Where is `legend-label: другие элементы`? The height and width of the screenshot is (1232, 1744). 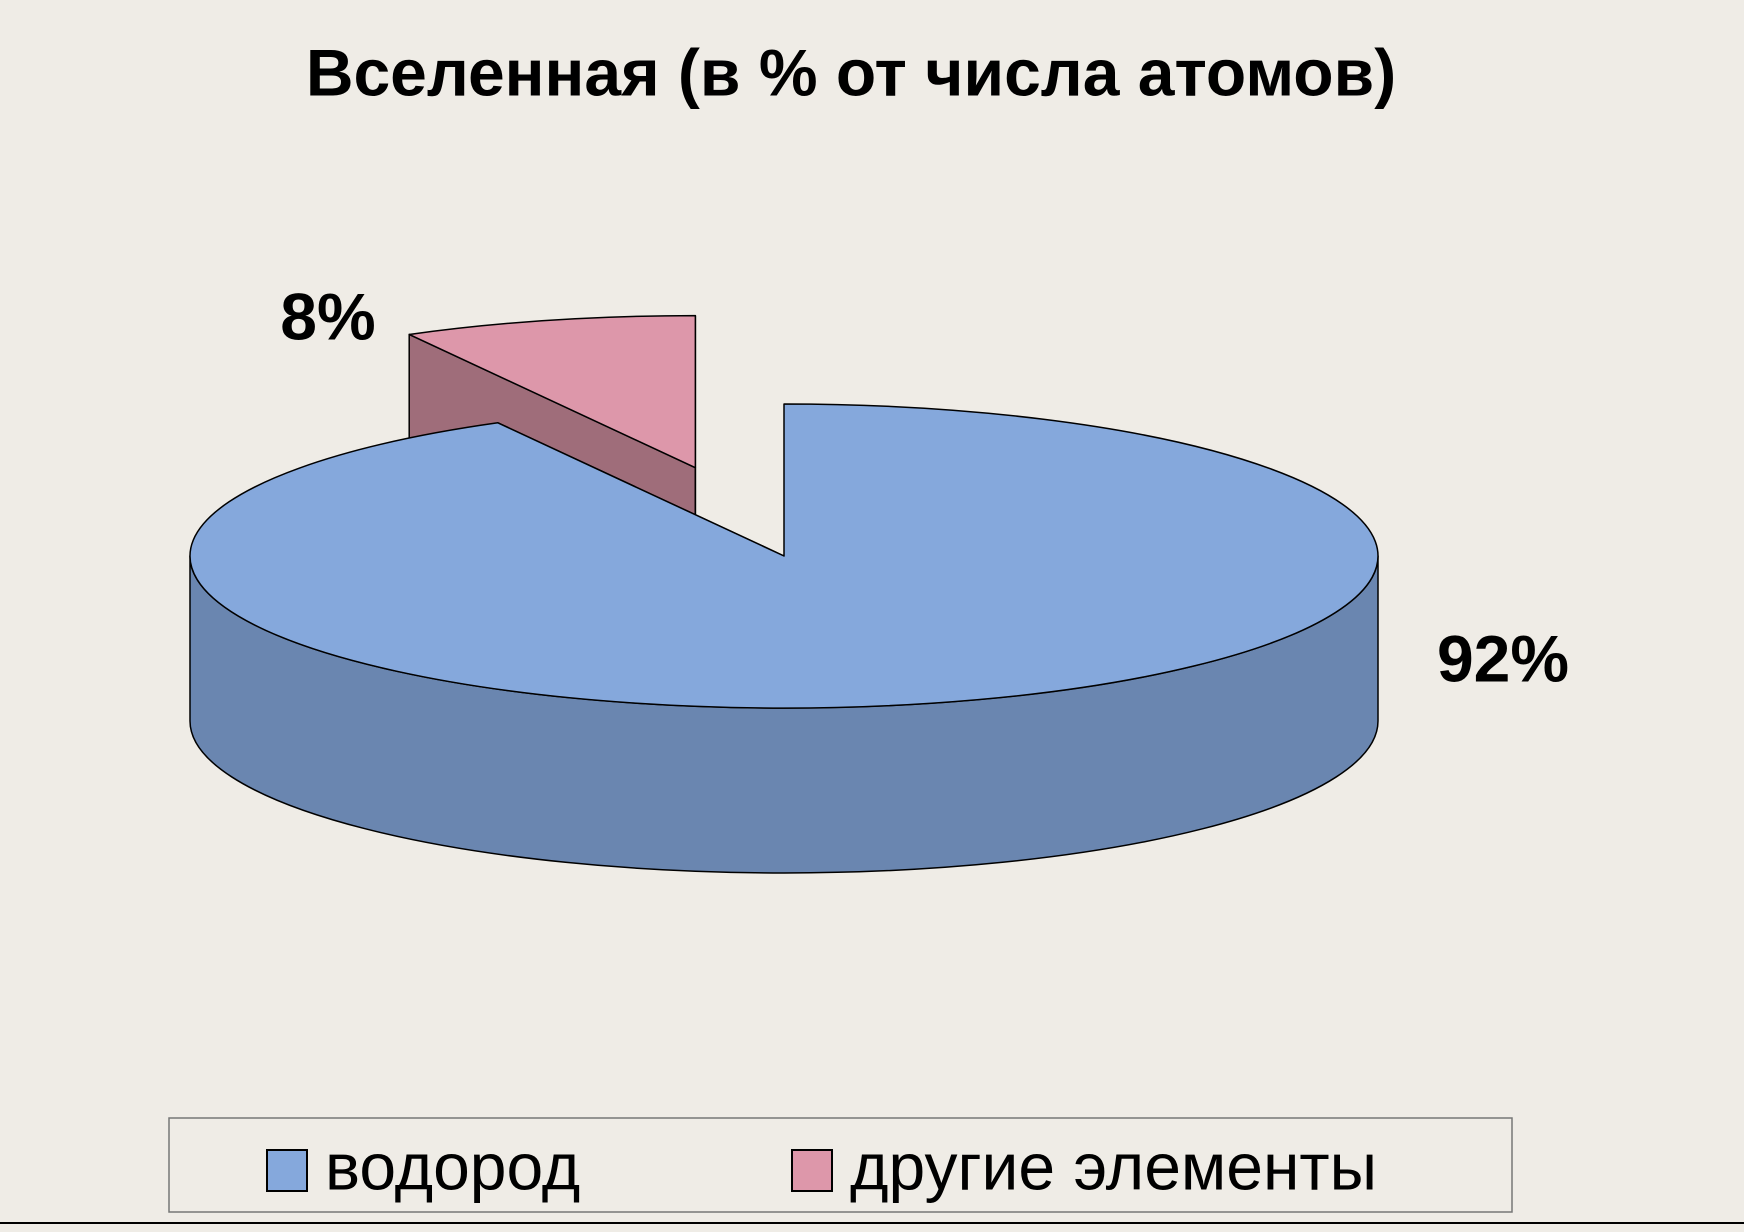 legend-label: другие элементы is located at coordinates (1113, 1166).